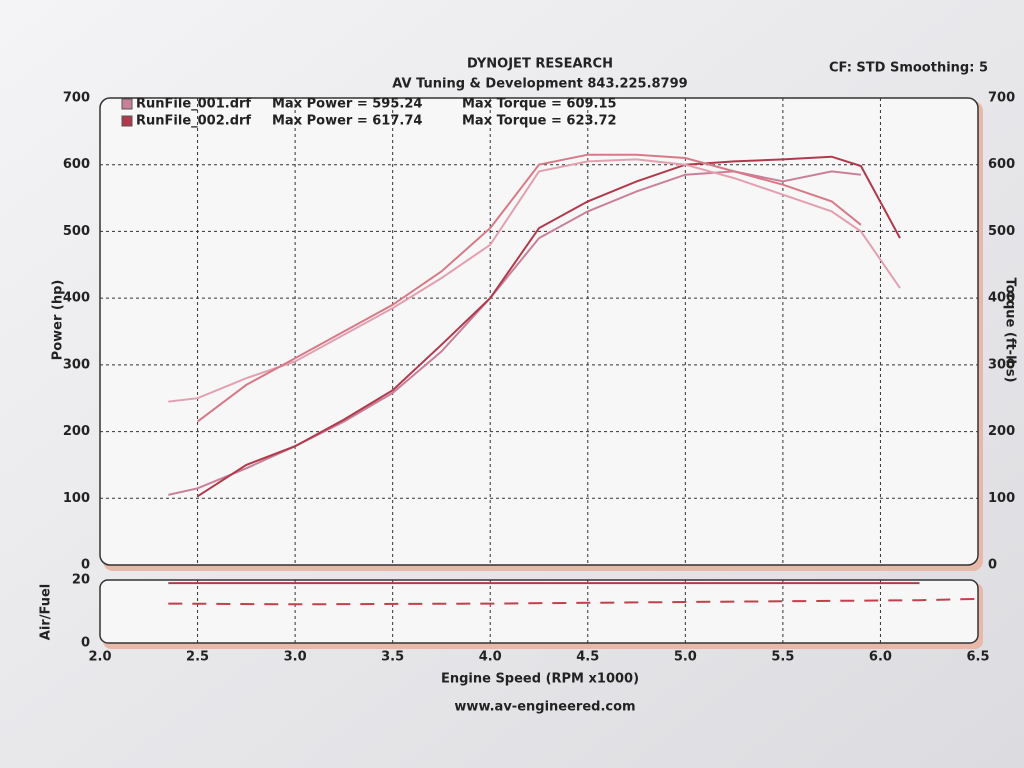 This screenshot has width=1024, height=768. I want to click on y-tick-label: 300, so click(76, 364).